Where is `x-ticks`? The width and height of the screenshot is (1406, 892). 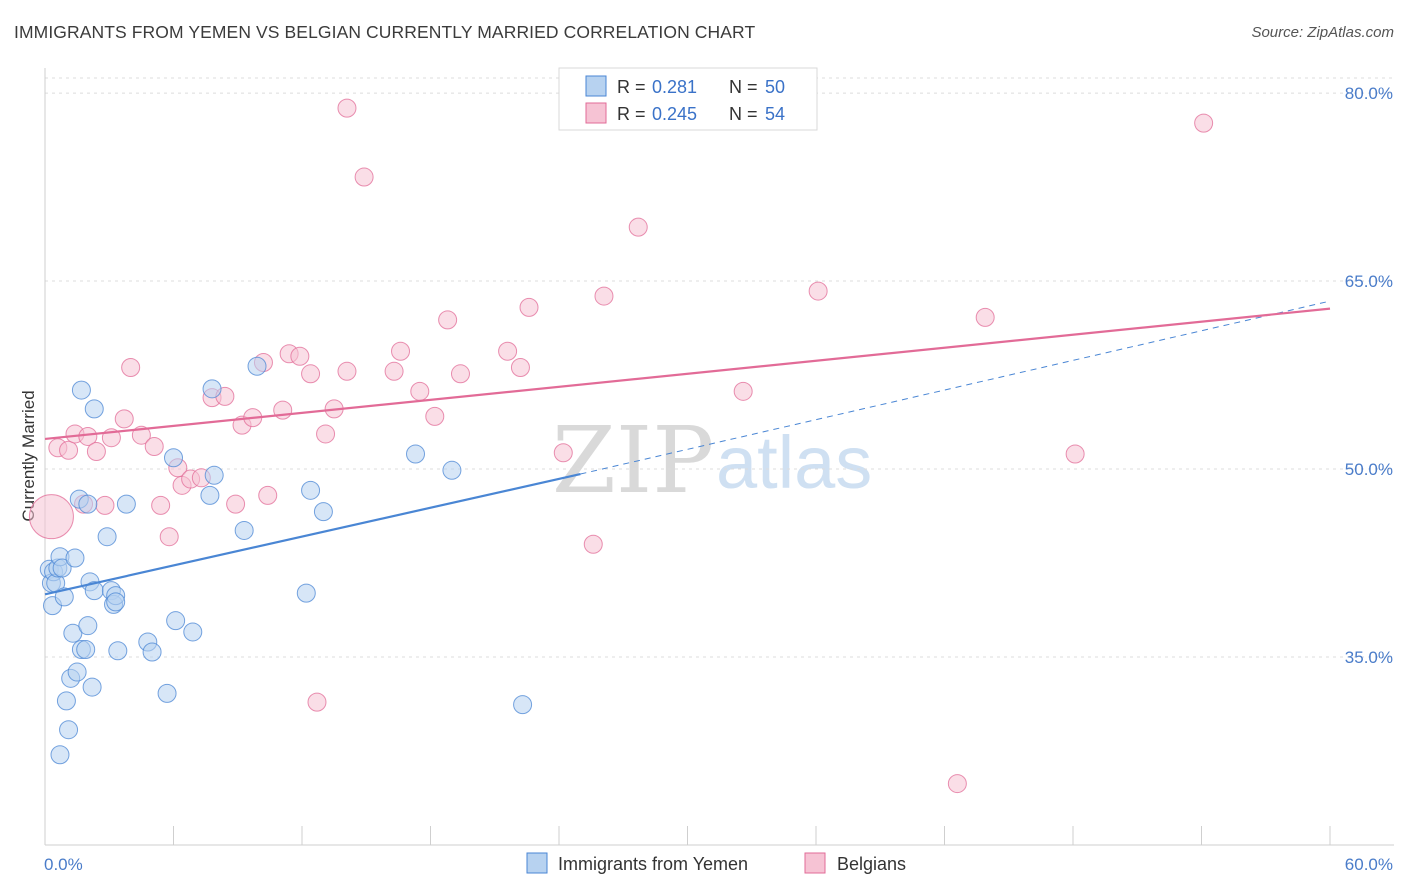
x-ticks is located at coordinates (687, 835).